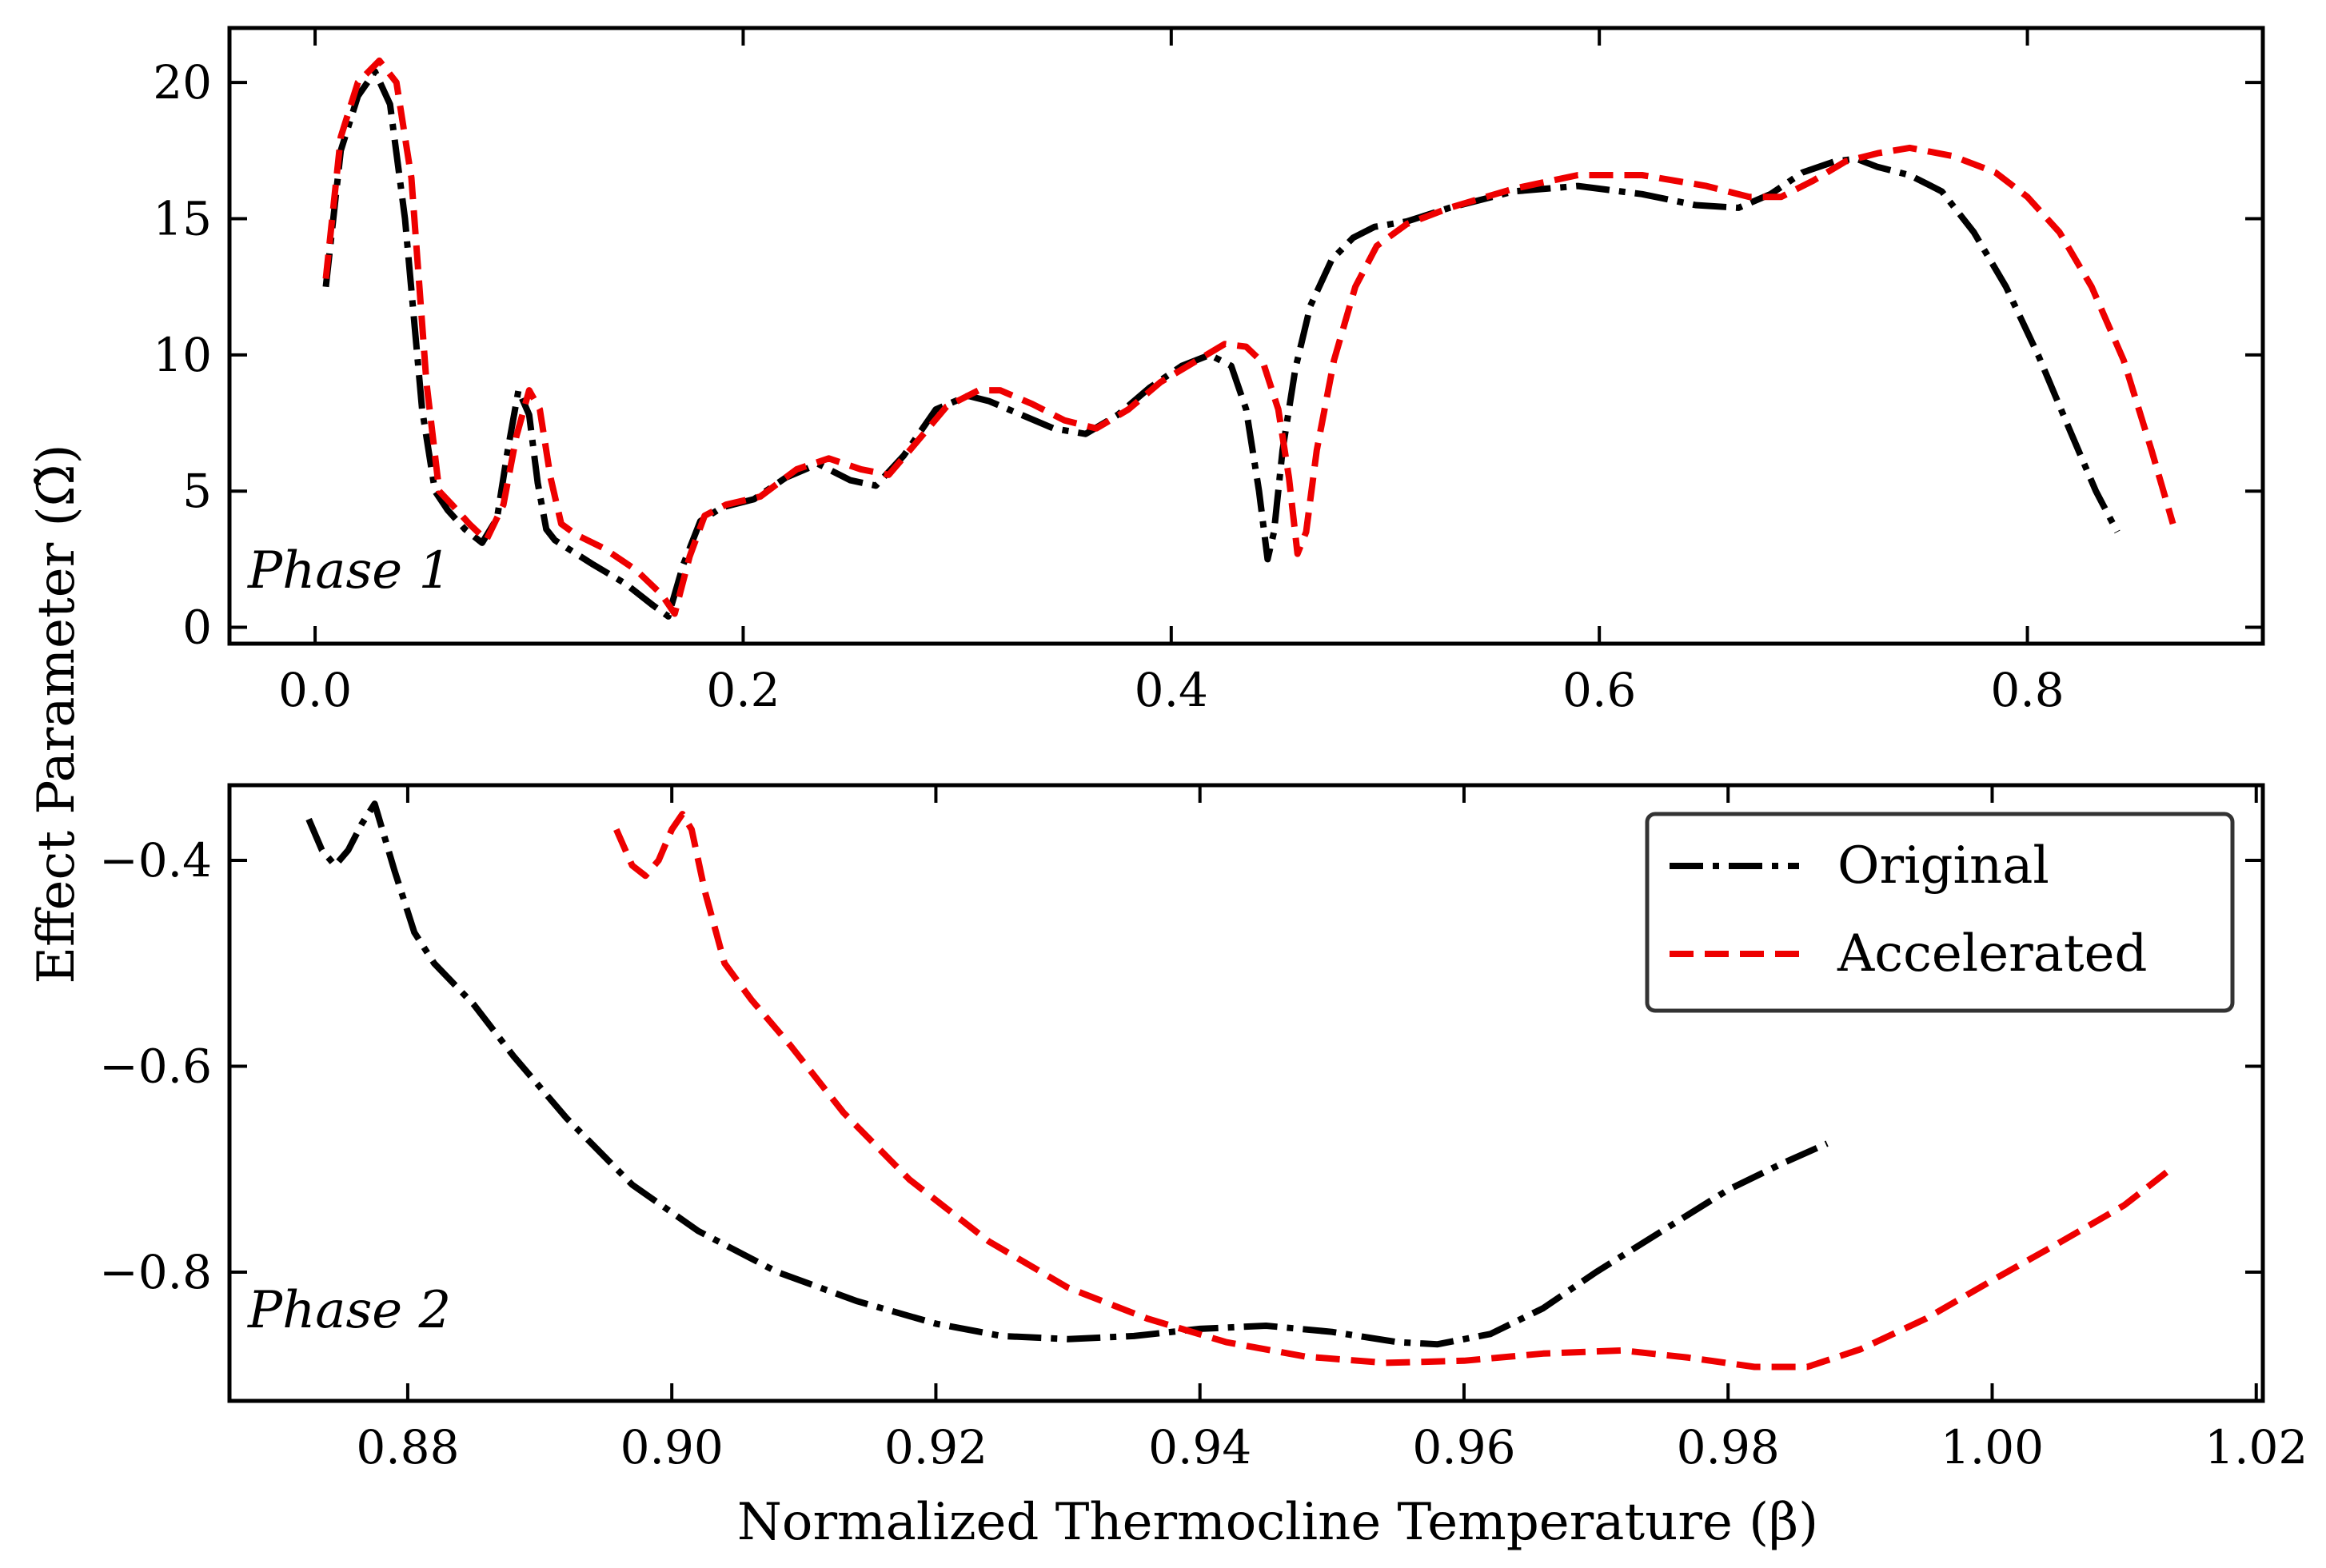 The width and height of the screenshot is (2326, 1568). What do you see at coordinates (1599, 690) in the screenshot?
I see `phase1-xtick-label: 0.6` at bounding box center [1599, 690].